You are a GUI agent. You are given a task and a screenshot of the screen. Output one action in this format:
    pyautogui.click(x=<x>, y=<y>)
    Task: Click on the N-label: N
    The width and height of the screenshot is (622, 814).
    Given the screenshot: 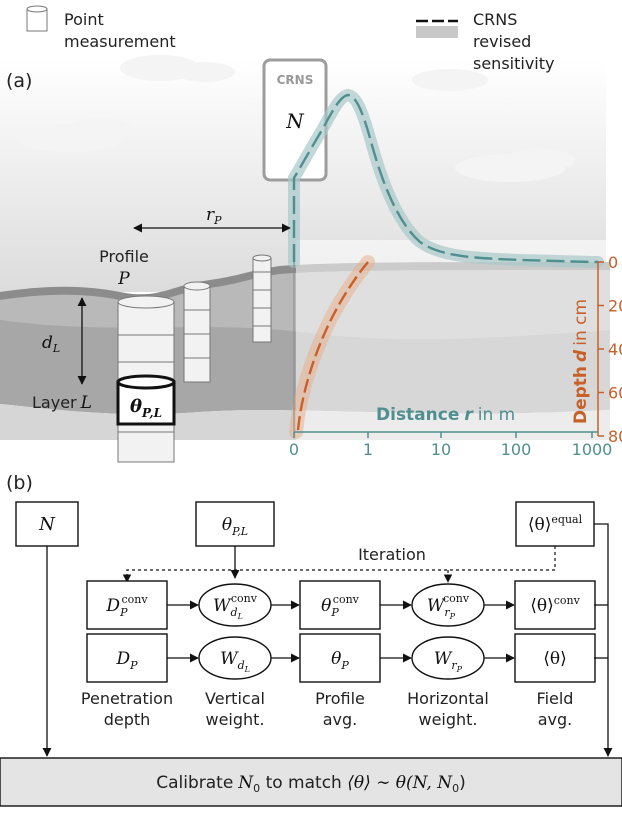 What is the action you would take?
    pyautogui.click(x=47, y=524)
    